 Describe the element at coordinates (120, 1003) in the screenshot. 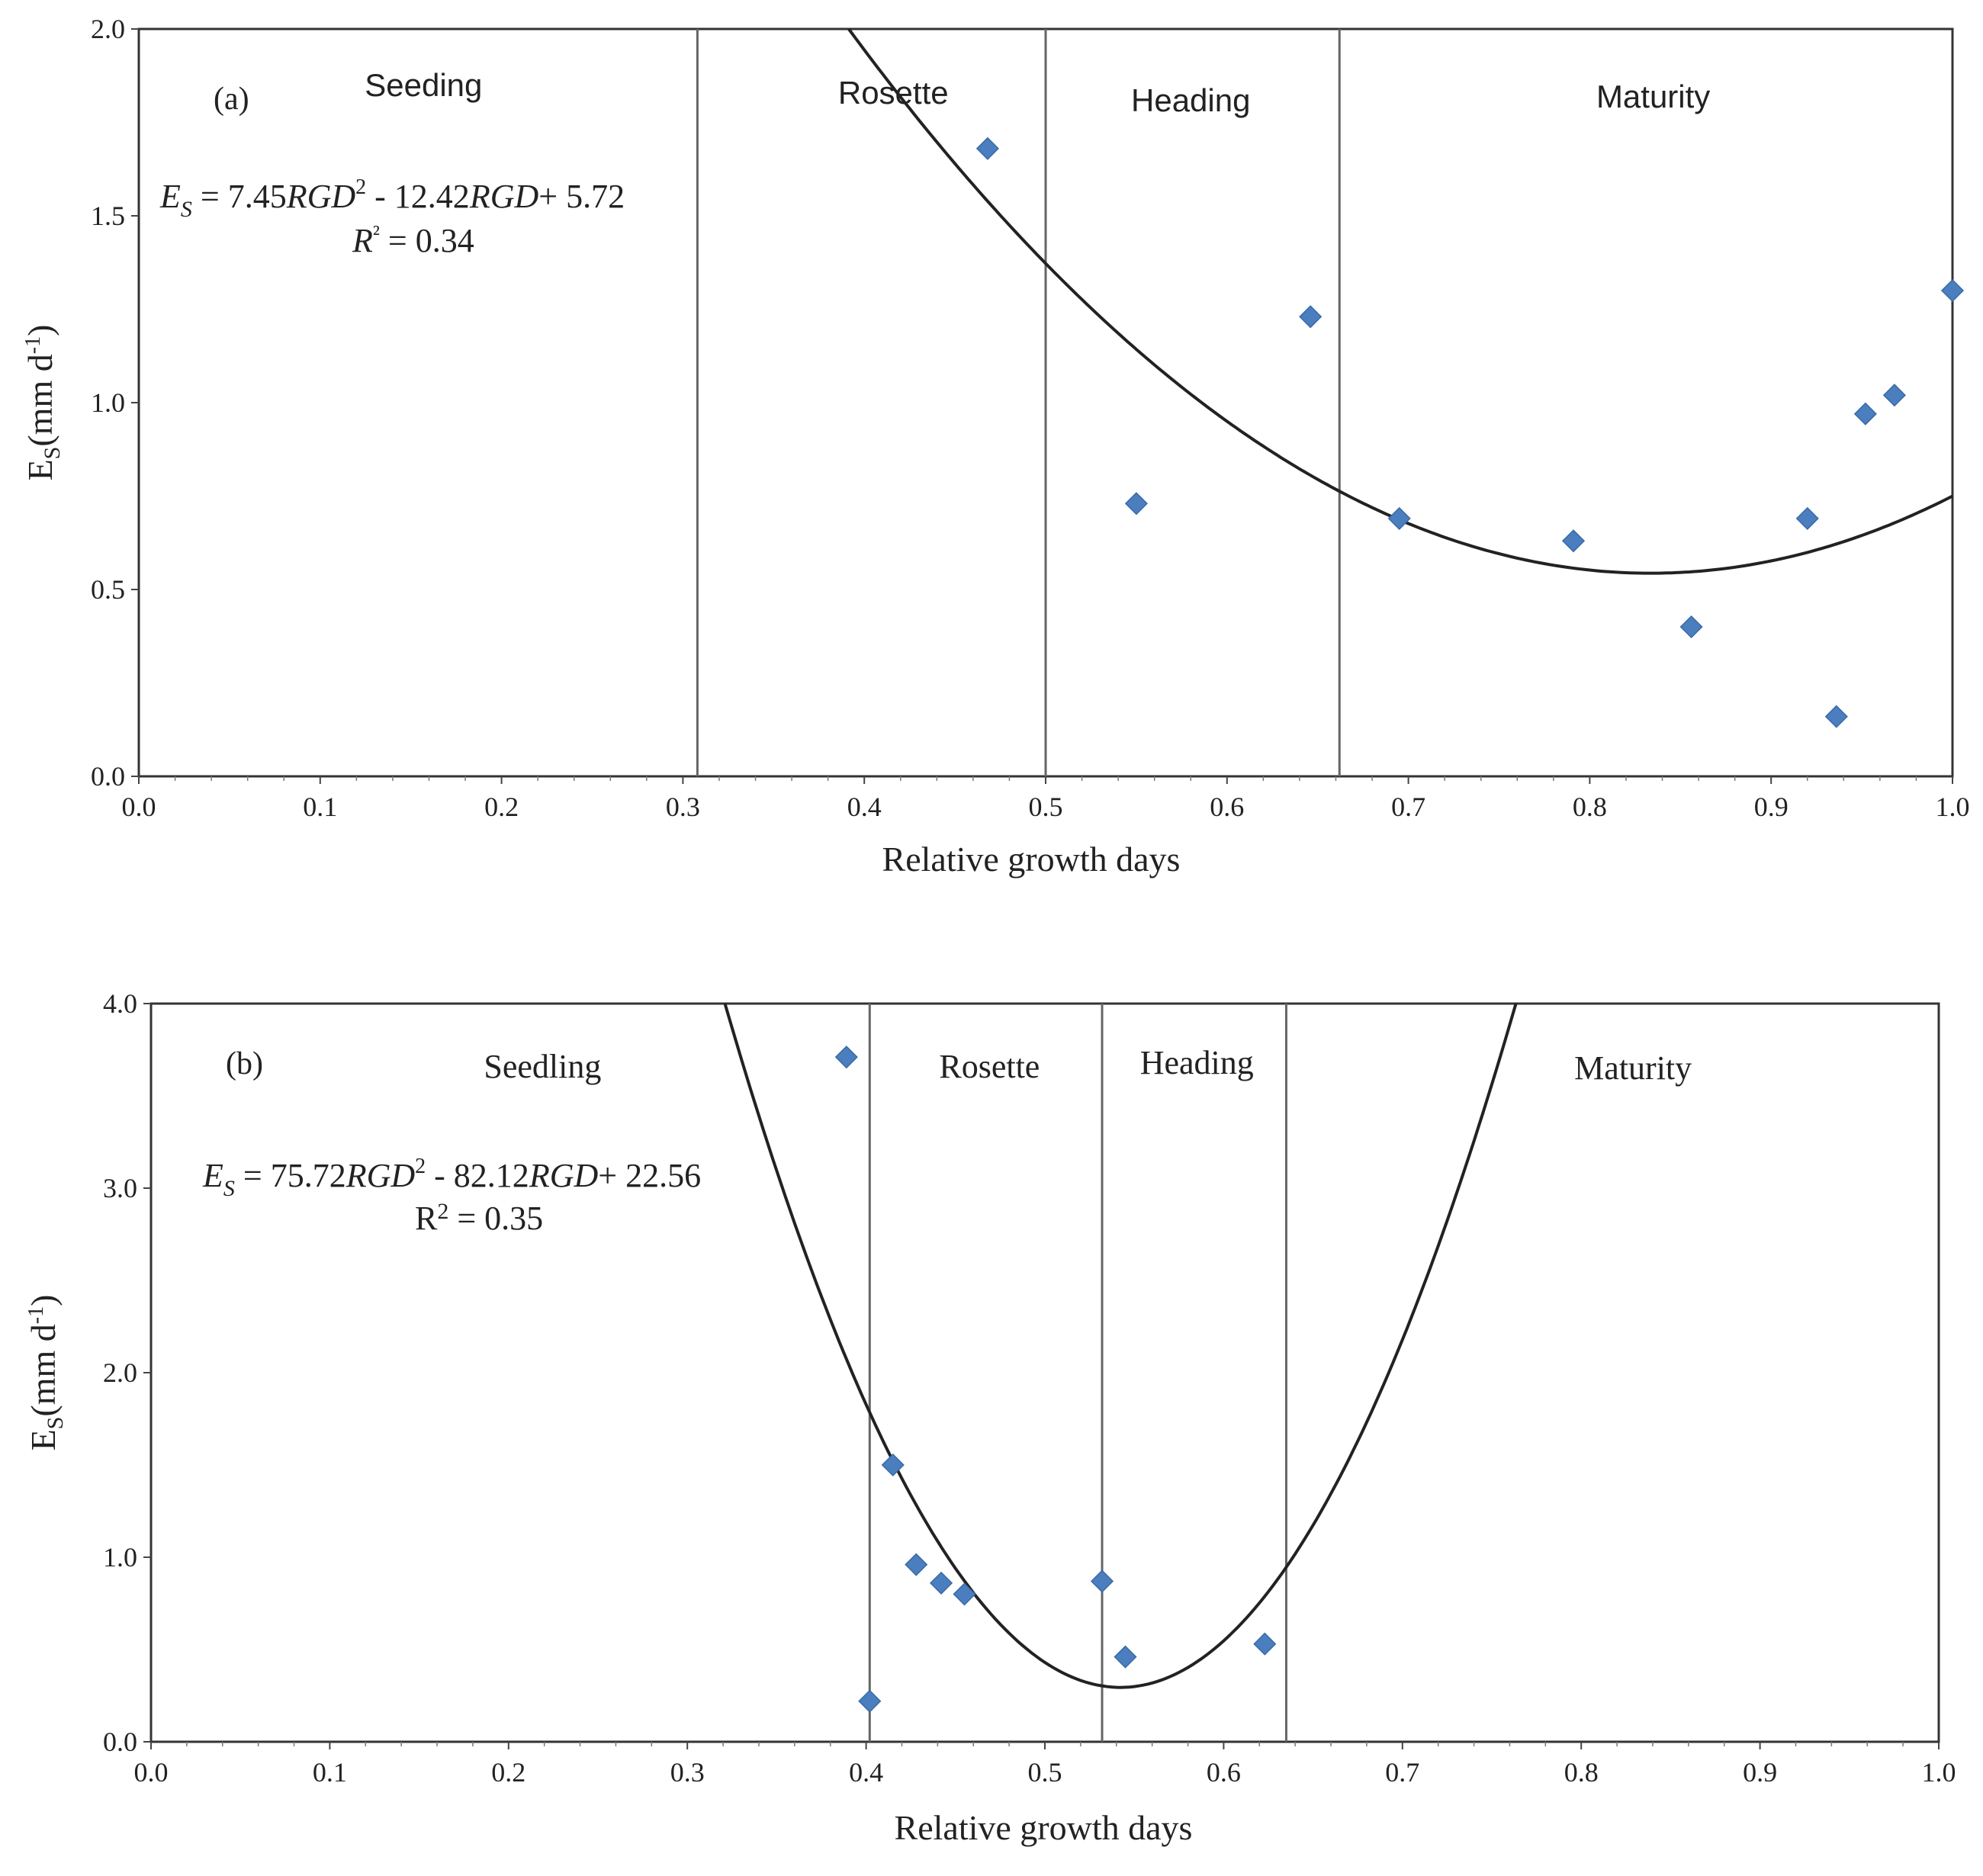

I see `y-tick-label: 4.0` at that location.